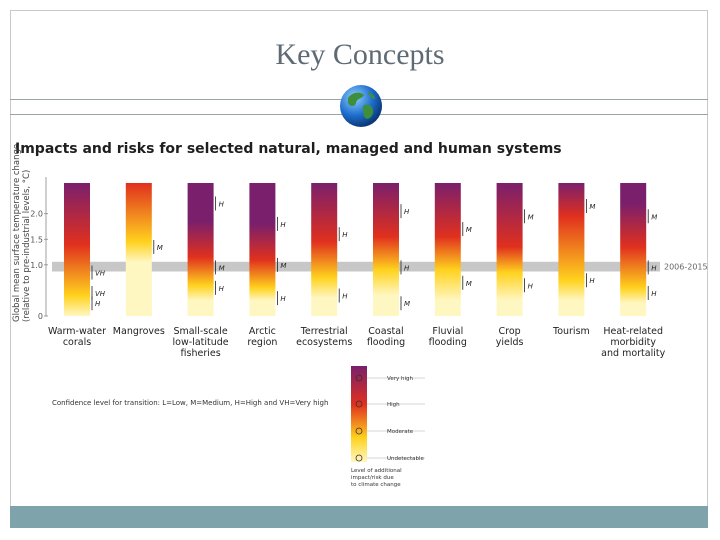 The height and width of the screenshot is (540, 720). I want to click on category-label: ecosystems, so click(324, 342).